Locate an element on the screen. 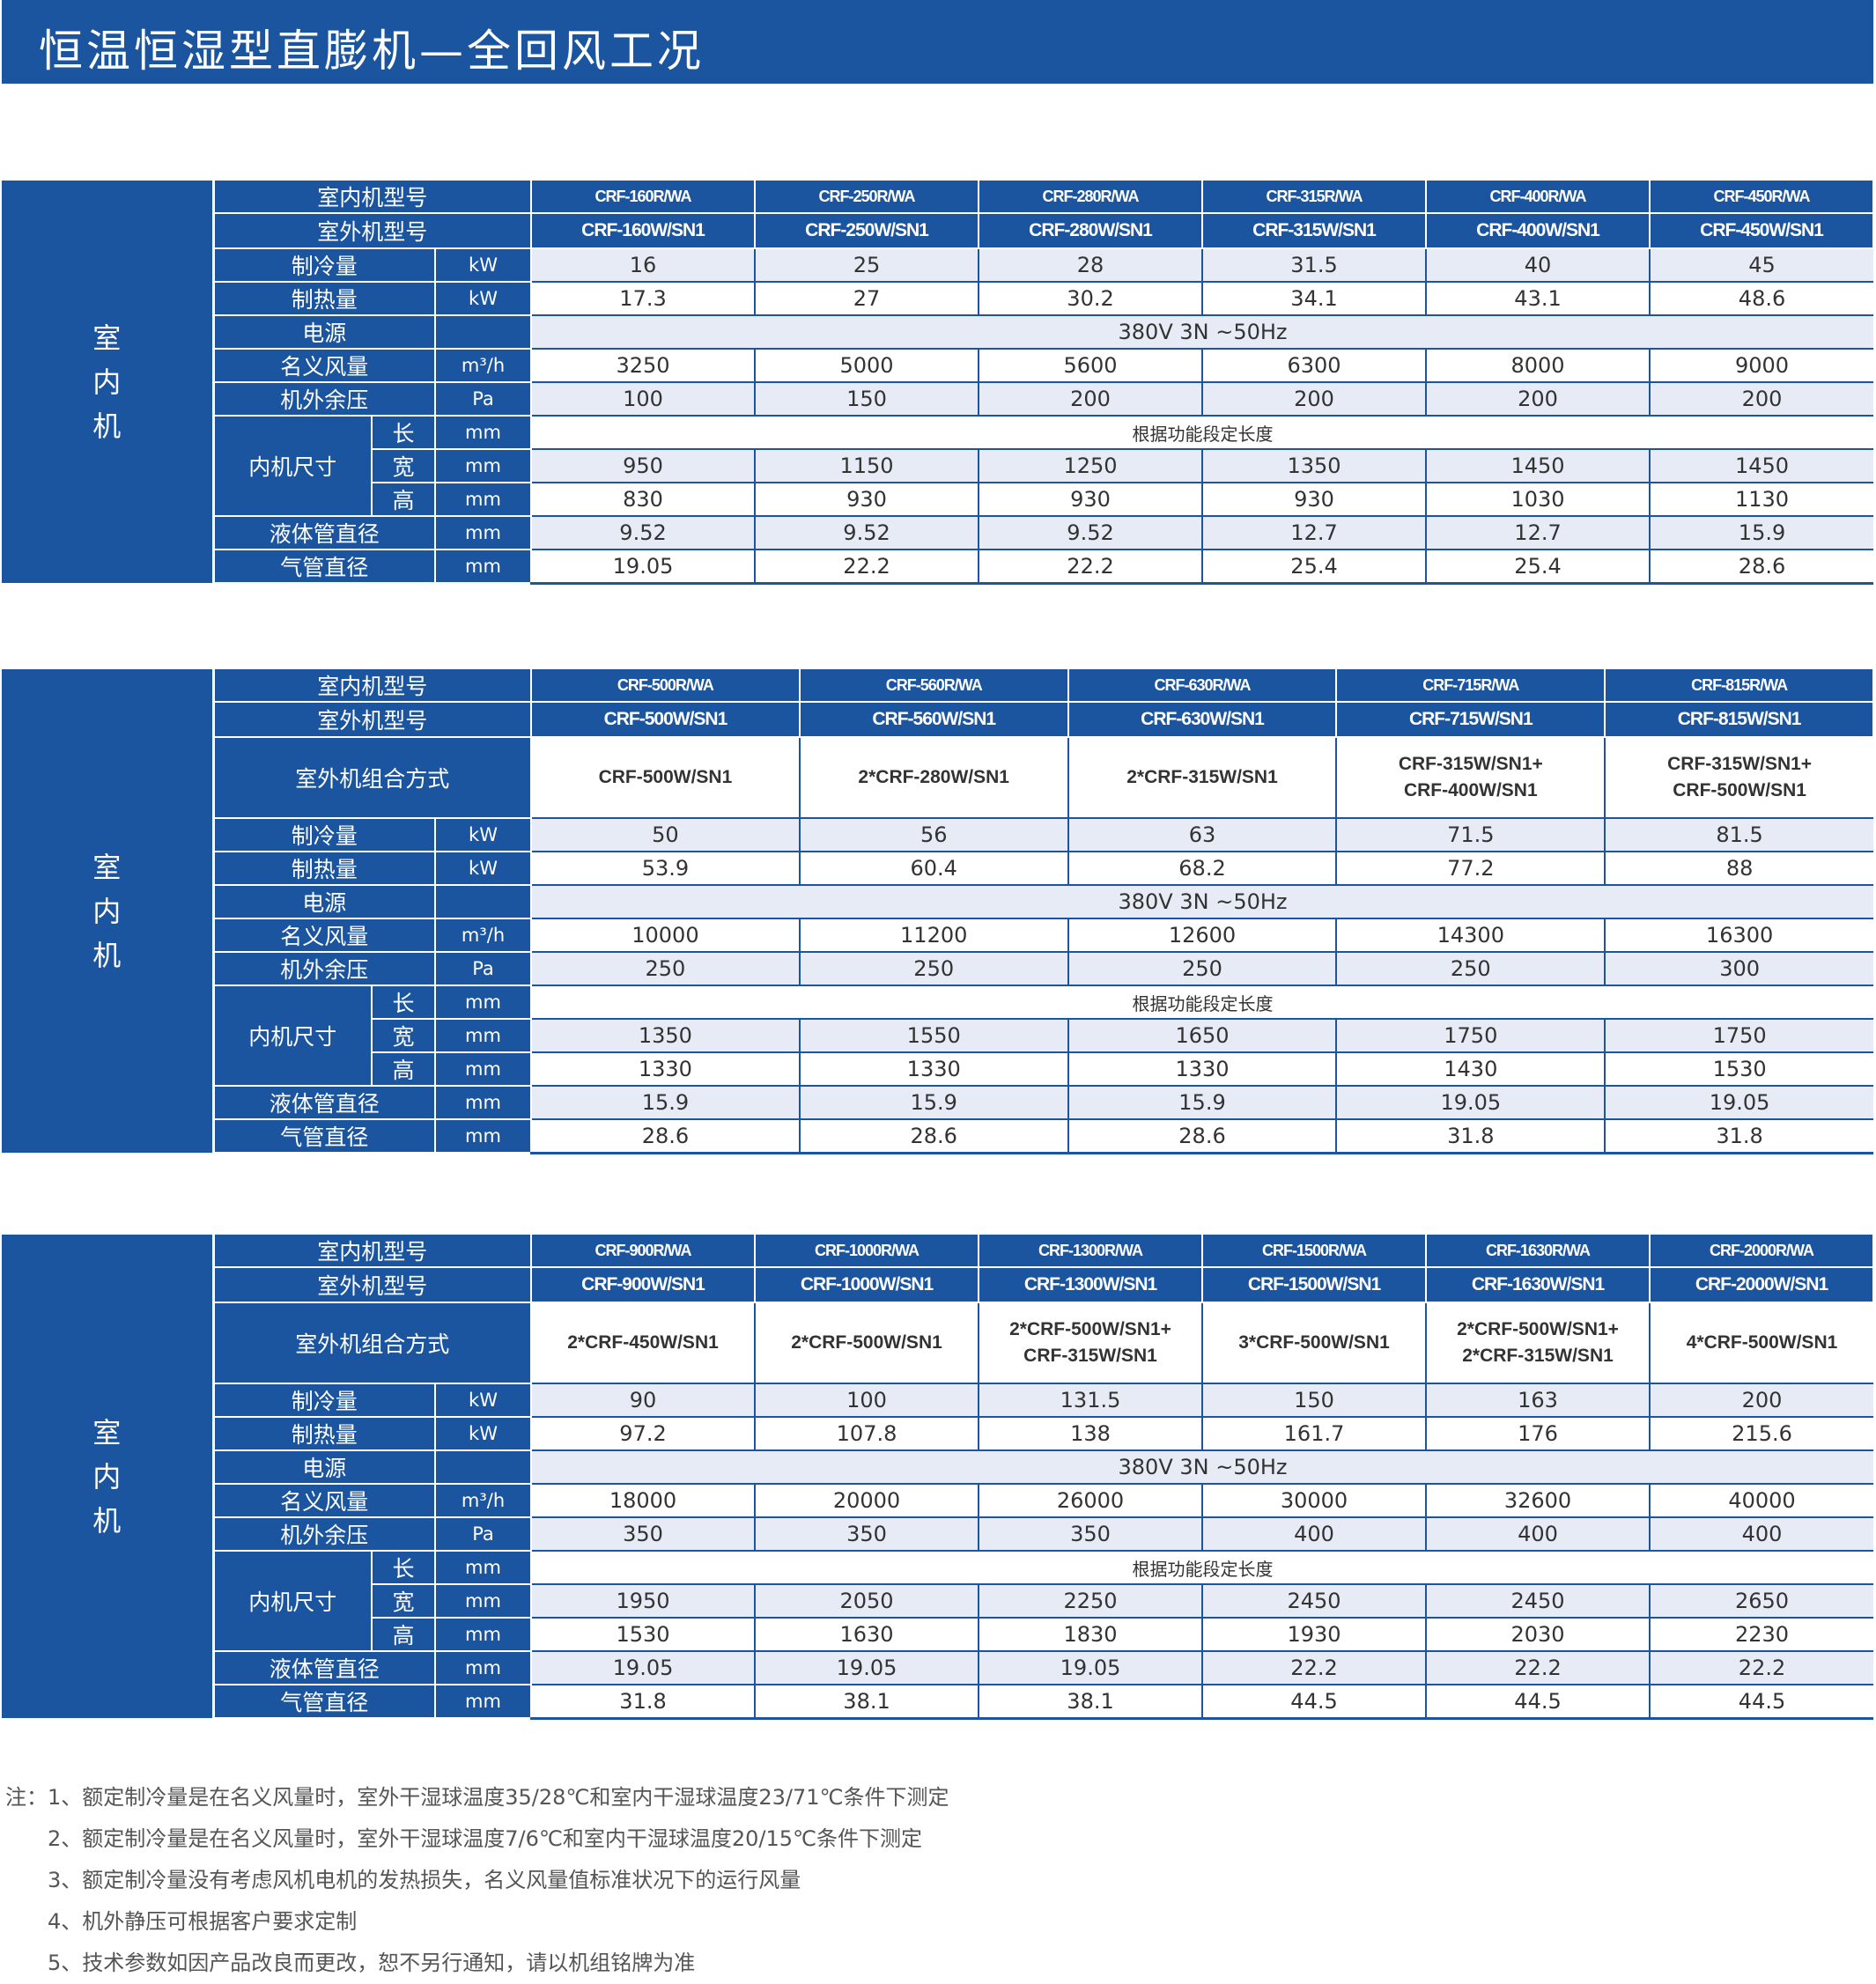 Image resolution: width=1876 pixels, height=1984 pixels. outdoor-model-cell: CRF-315W/SN1 is located at coordinates (1315, 231).